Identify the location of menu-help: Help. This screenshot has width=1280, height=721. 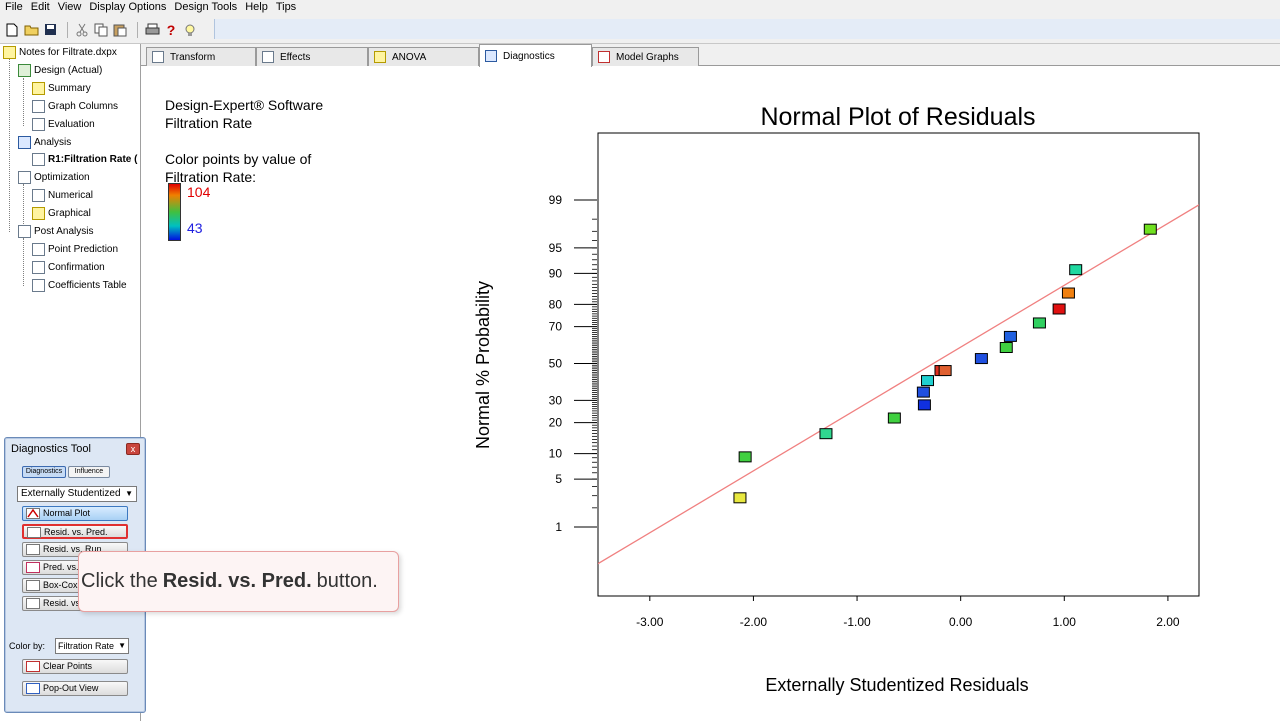
(256, 7).